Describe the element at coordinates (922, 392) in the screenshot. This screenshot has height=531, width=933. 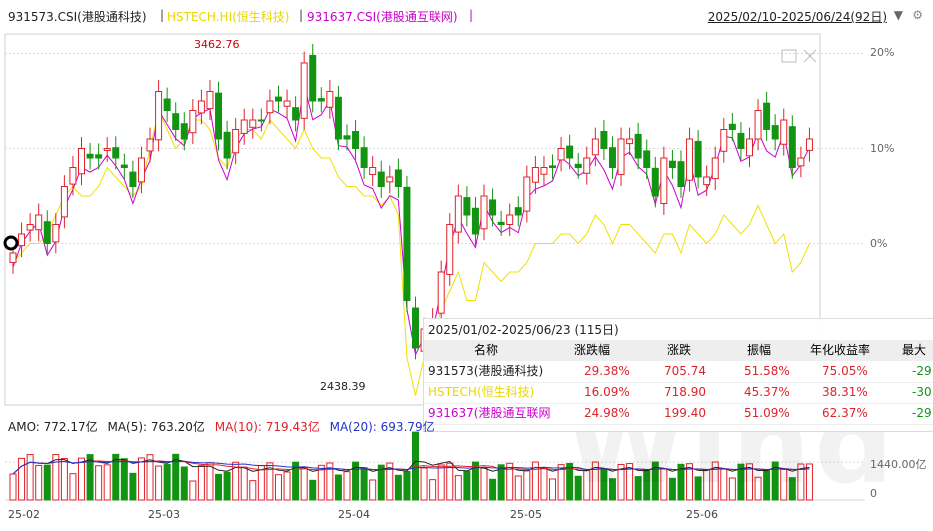
I see `table-cell-max: -30` at that location.